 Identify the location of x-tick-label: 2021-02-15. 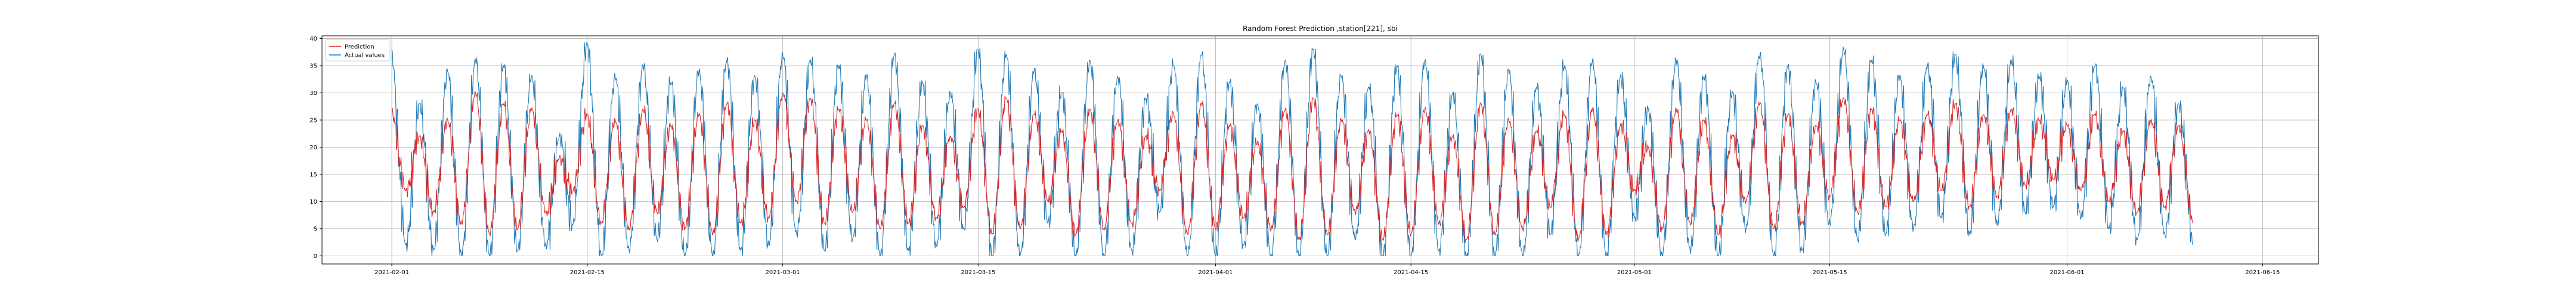
(588, 272).